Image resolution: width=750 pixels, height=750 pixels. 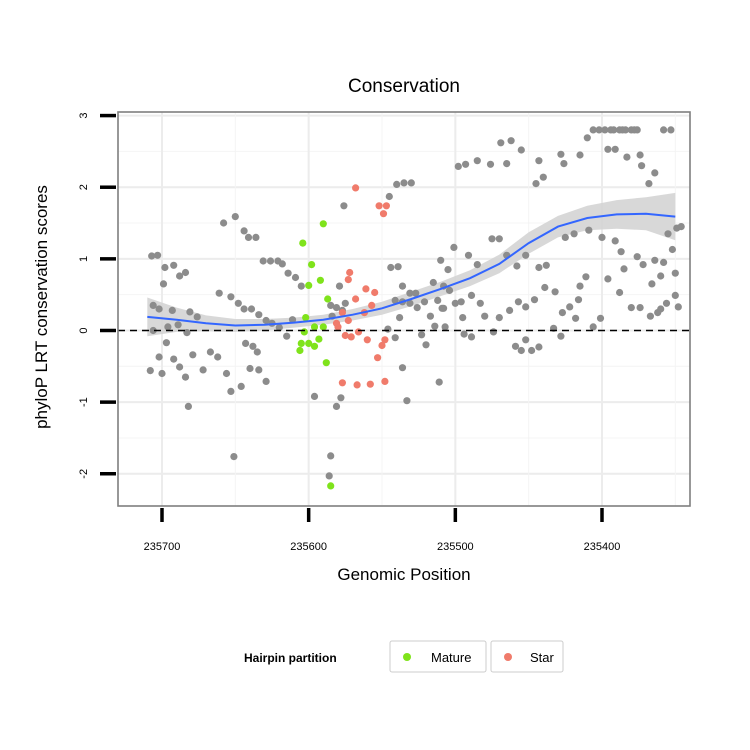 I want to click on confidence-band, so click(x=411, y=264).